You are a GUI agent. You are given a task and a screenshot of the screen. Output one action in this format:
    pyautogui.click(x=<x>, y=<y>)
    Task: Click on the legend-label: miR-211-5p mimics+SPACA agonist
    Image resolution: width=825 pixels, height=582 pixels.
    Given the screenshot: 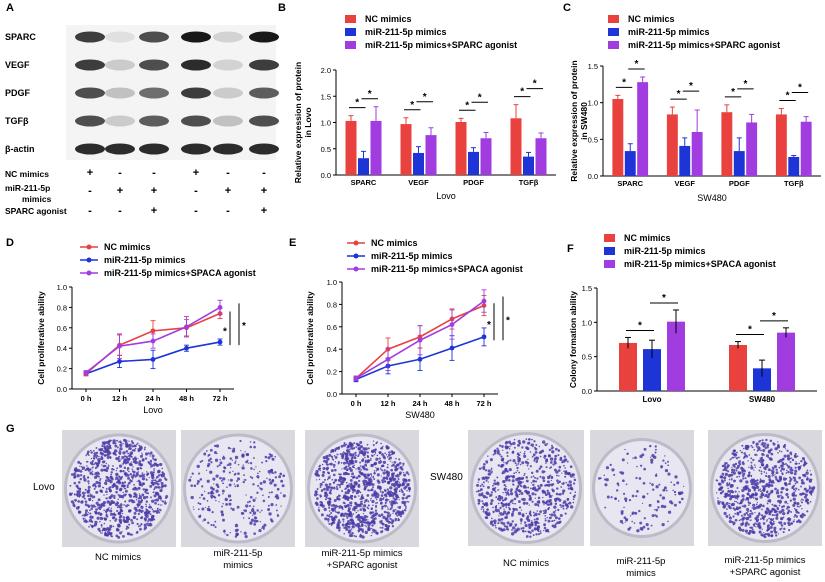 What is the action you would take?
    pyautogui.click(x=700, y=264)
    